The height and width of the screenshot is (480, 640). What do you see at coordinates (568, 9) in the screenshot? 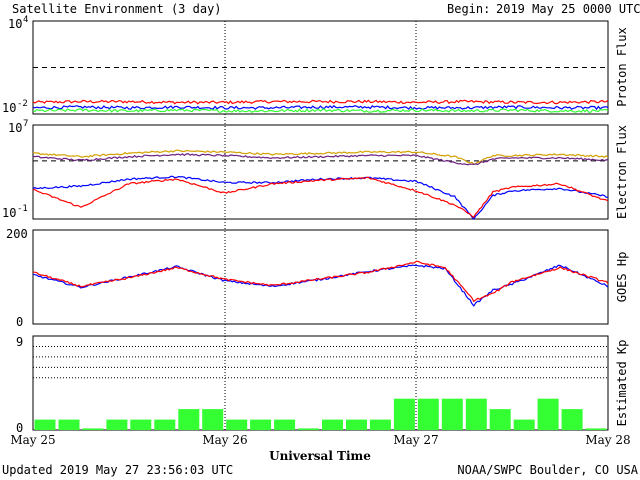
I see `begin-value: 2019 May 25 0000 UTC` at bounding box center [568, 9].